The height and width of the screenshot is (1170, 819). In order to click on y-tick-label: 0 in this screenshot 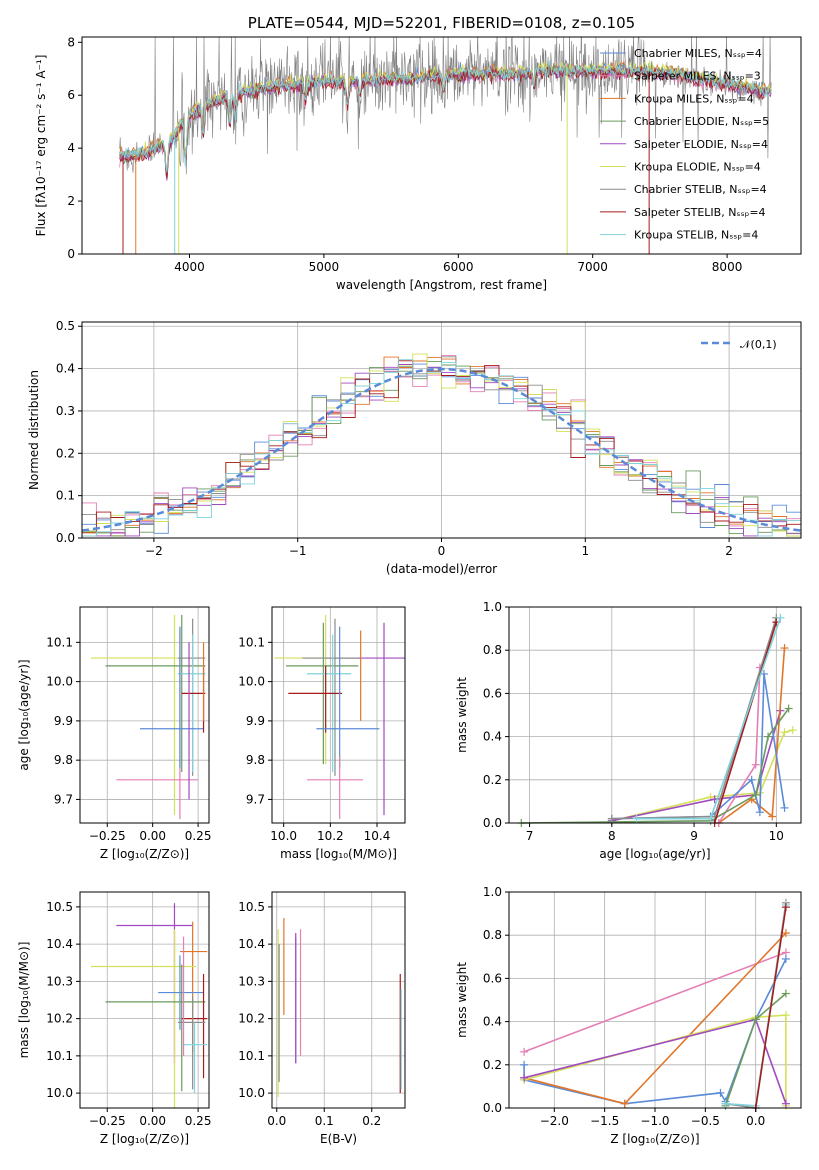, I will do `click(71, 254)`.